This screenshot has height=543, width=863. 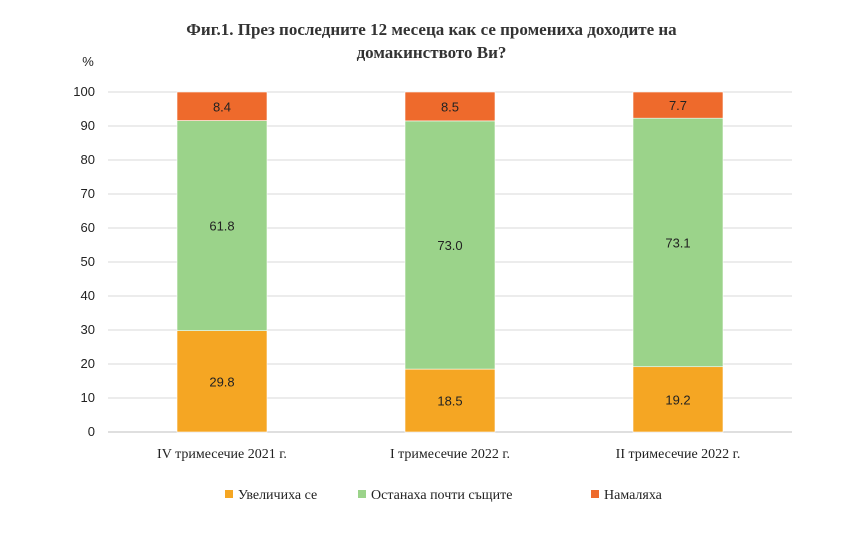 I want to click on y-tick-label: 60, so click(x=88, y=227).